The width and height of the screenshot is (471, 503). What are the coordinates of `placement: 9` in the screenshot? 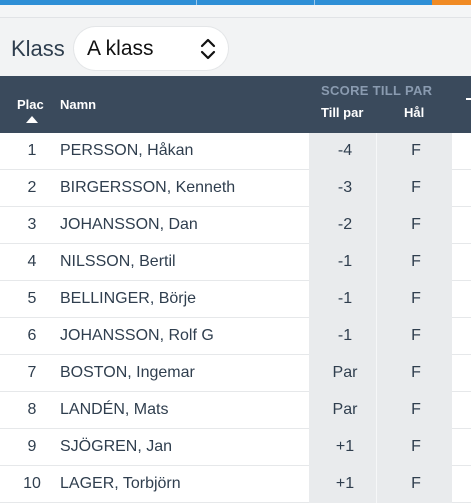 It's located at (32, 446).